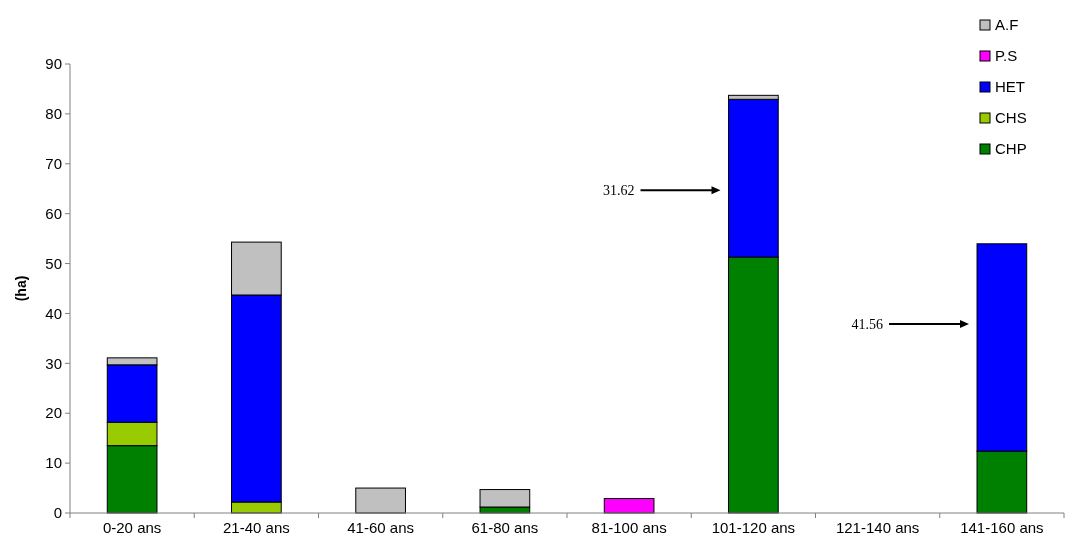 The image size is (1078, 551). Describe the element at coordinates (1011, 118) in the screenshot. I see `legend-label: CHS` at that location.